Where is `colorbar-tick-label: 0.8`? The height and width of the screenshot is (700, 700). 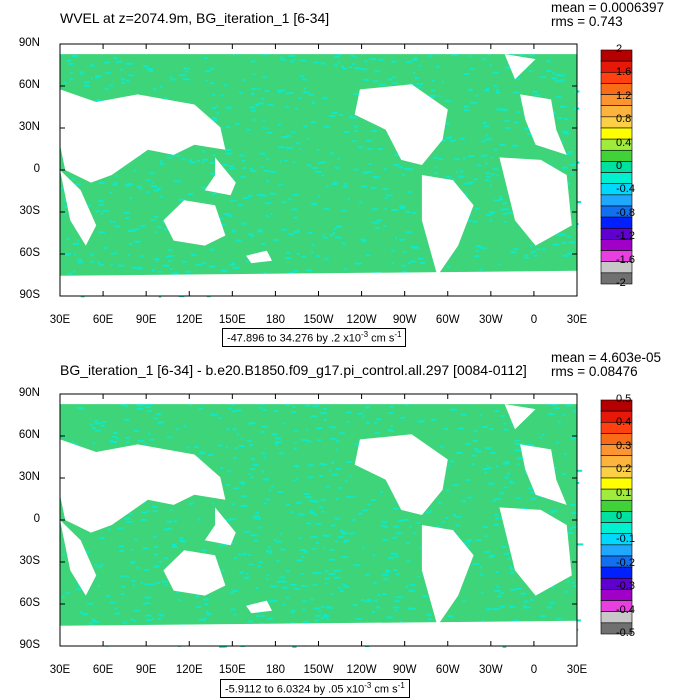 colorbar-tick-label: 0.8 is located at coordinates (624, 119).